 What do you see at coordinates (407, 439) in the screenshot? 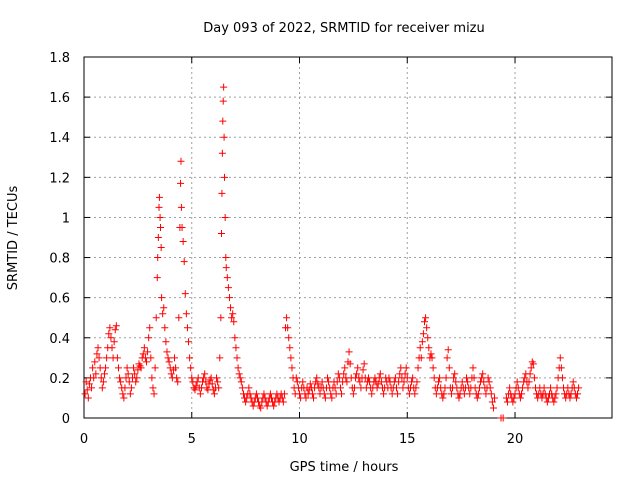
I see `x-tick-label: 15` at bounding box center [407, 439].